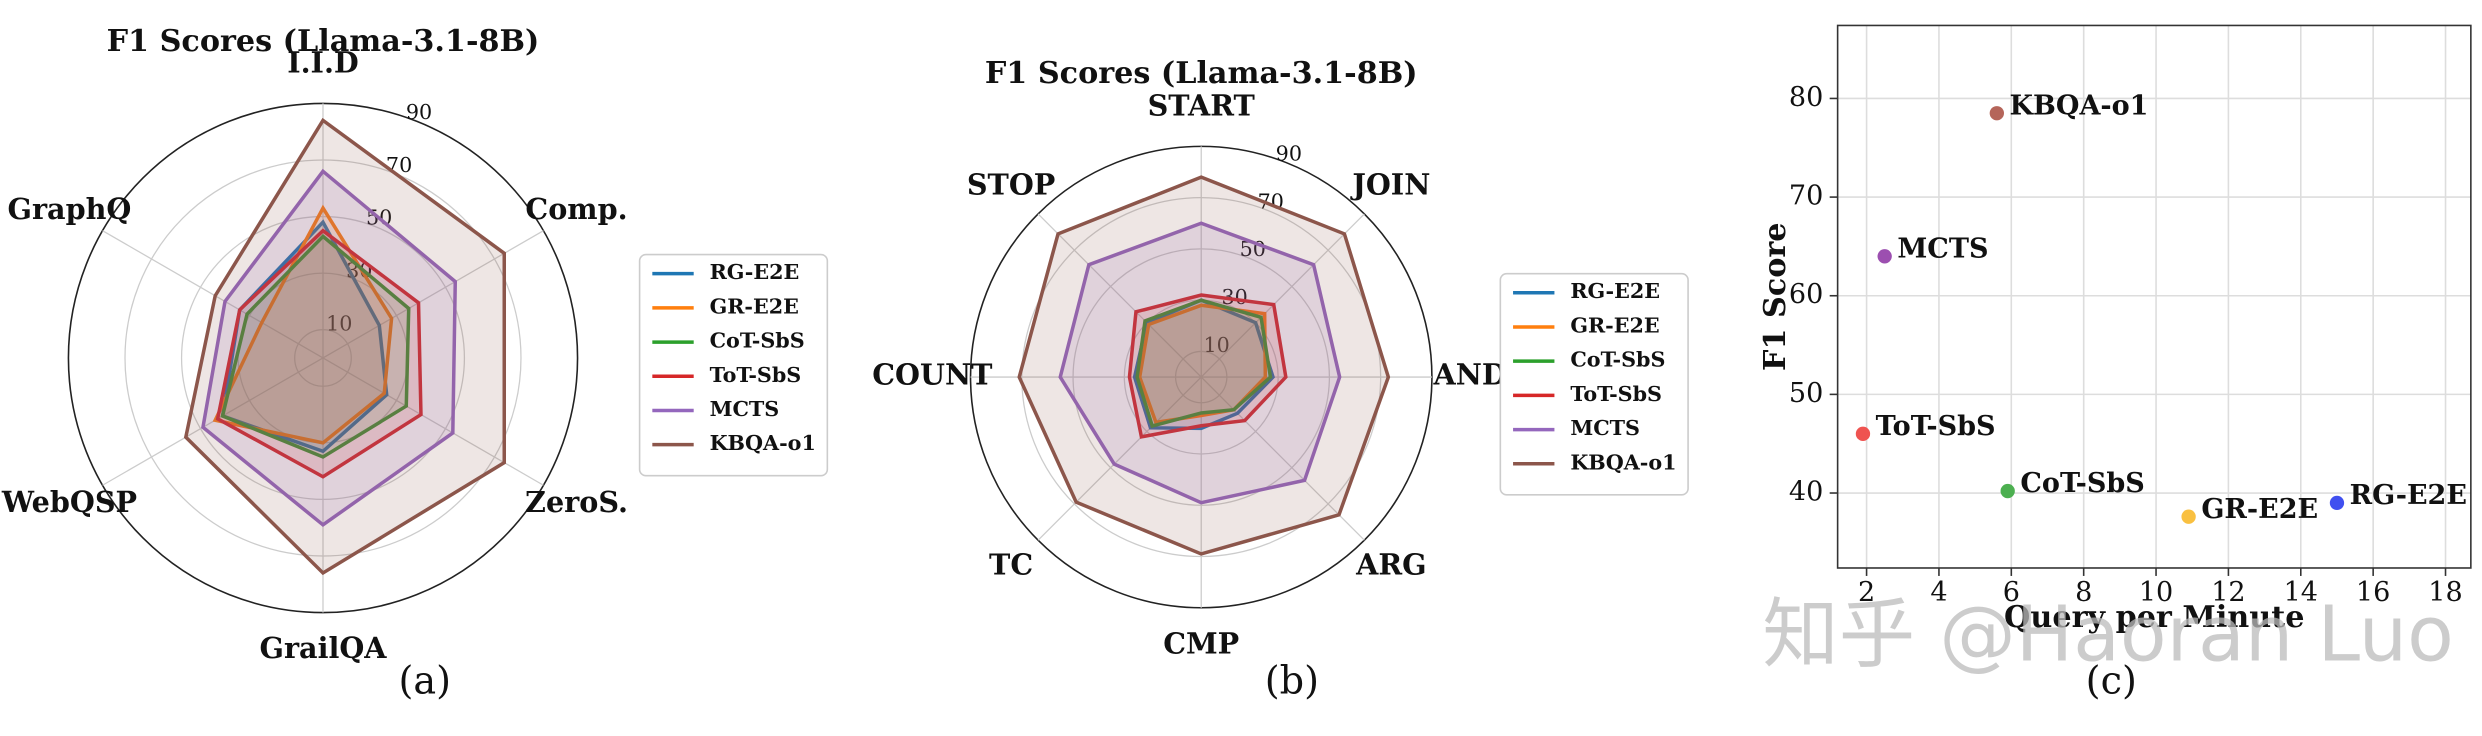 This screenshot has width=2482, height=736. What do you see at coordinates (2154, 617) in the screenshot?
I see `x-axis-label: Query per Minute` at bounding box center [2154, 617].